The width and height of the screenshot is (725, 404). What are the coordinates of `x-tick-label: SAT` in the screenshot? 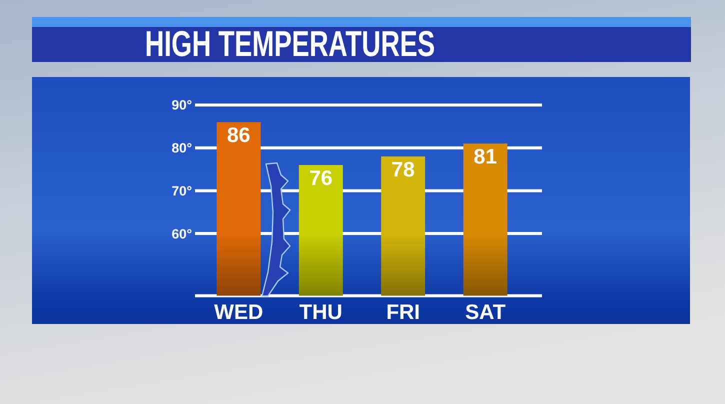 It's located at (485, 312).